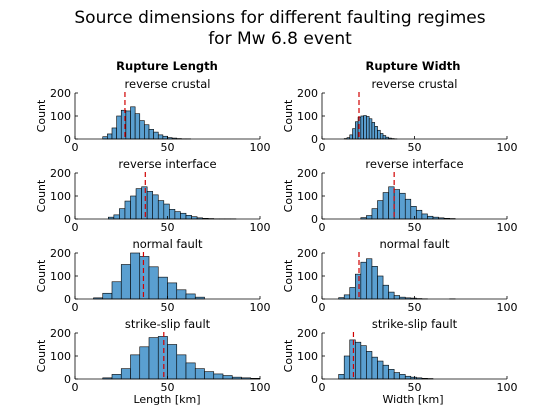 This screenshot has height=420, width=560. Describe the element at coordinates (415, 324) in the screenshot. I see `panel-title: strike-slip fault` at that location.